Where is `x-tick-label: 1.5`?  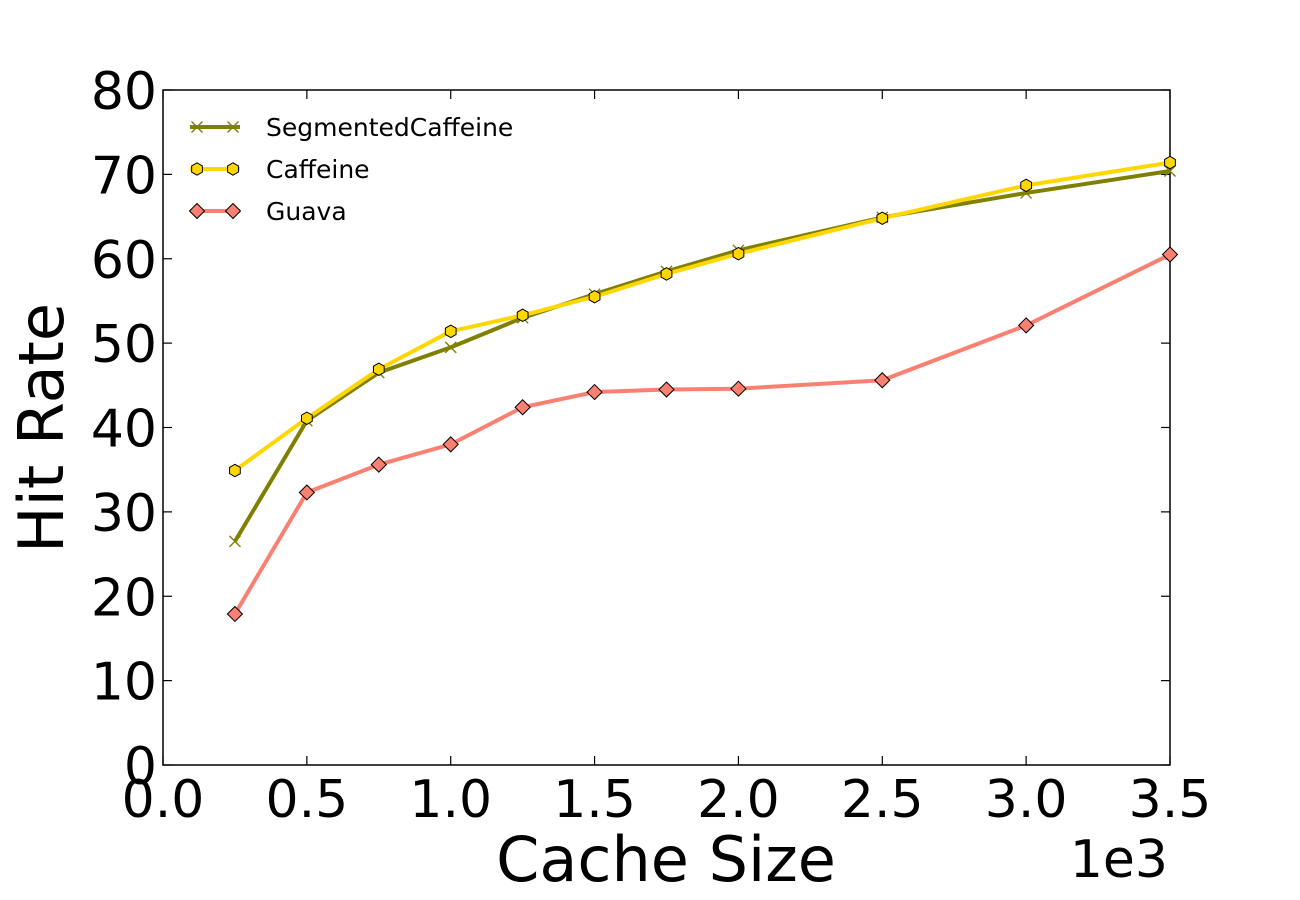 x-tick-label: 1.5 is located at coordinates (594, 800).